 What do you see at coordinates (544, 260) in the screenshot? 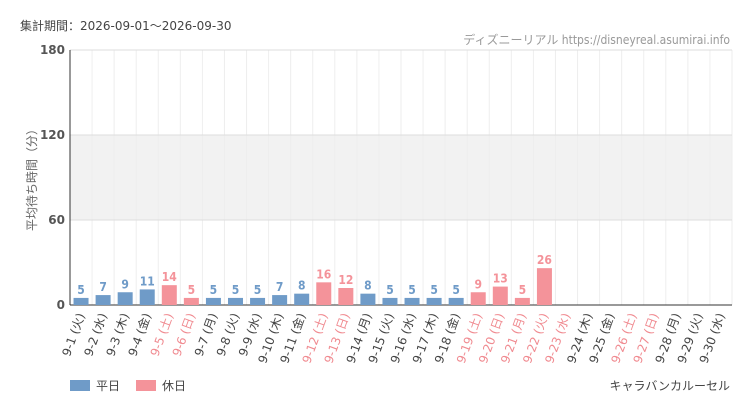
I see `value-label: 26` at bounding box center [544, 260].